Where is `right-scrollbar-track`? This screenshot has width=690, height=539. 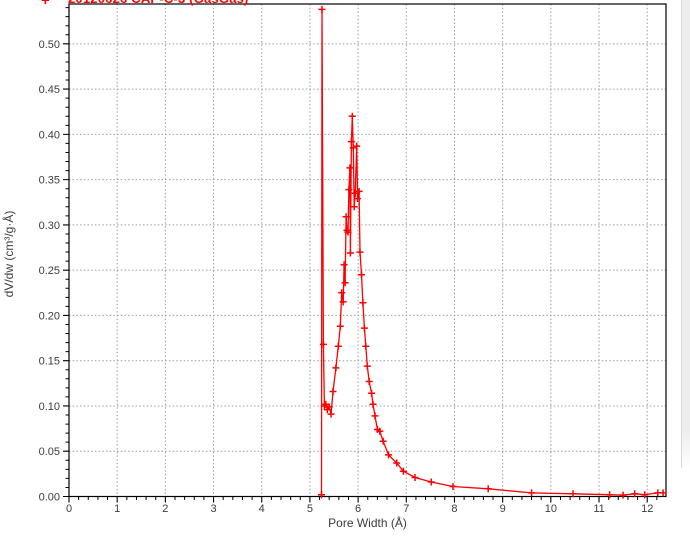
right-scrollbar-track is located at coordinates (685, 234).